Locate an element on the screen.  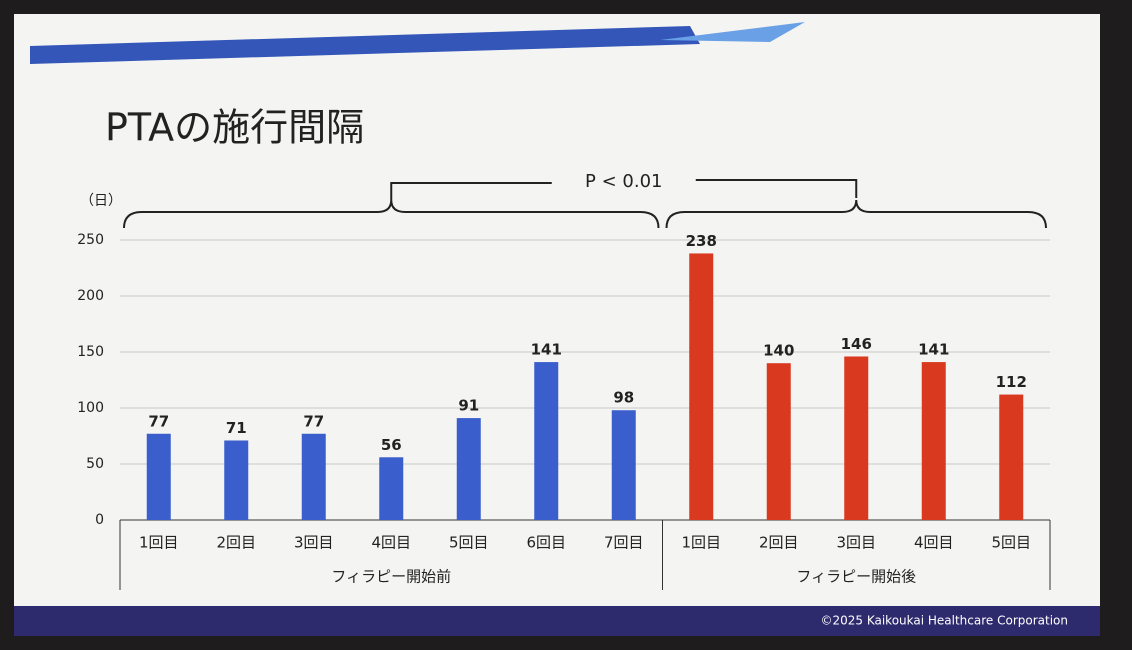
value-label: 98 is located at coordinates (623, 398).